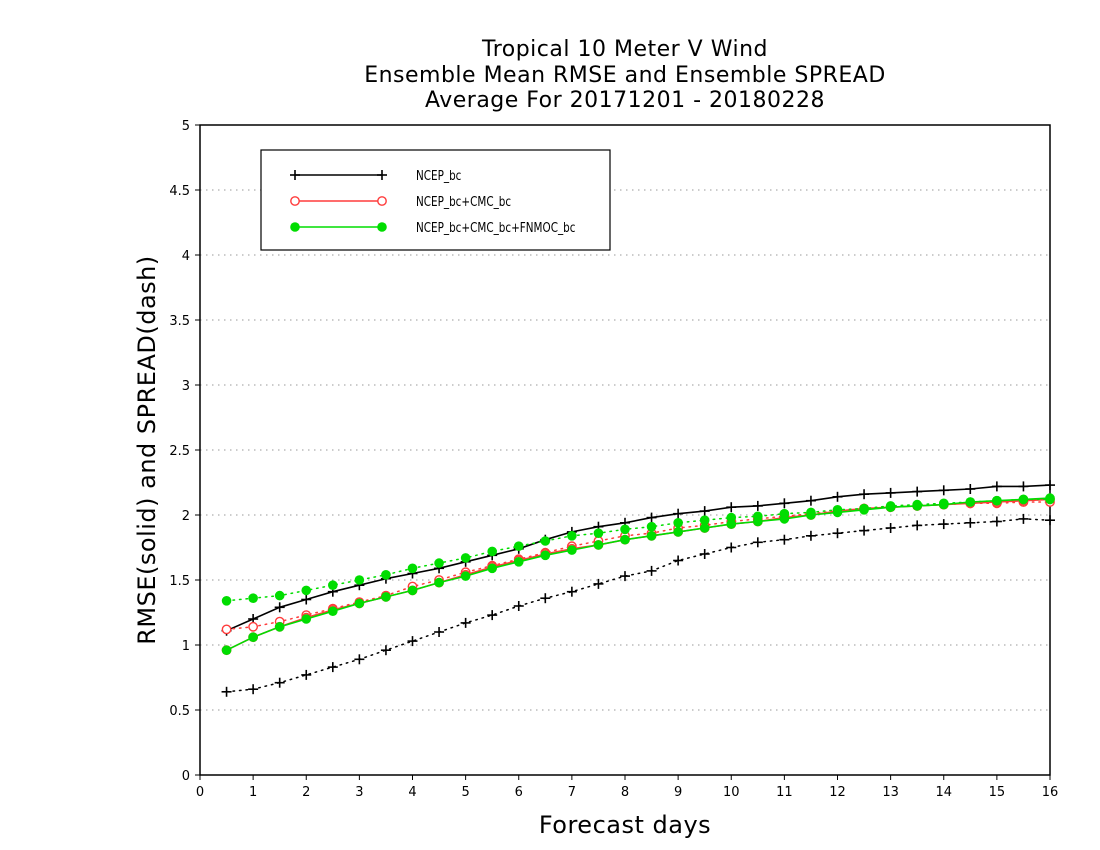 The width and height of the screenshot is (1100, 850). What do you see at coordinates (625, 100) in the screenshot?
I see `title-line-3: Average For 20171201 - 20180228` at bounding box center [625, 100].